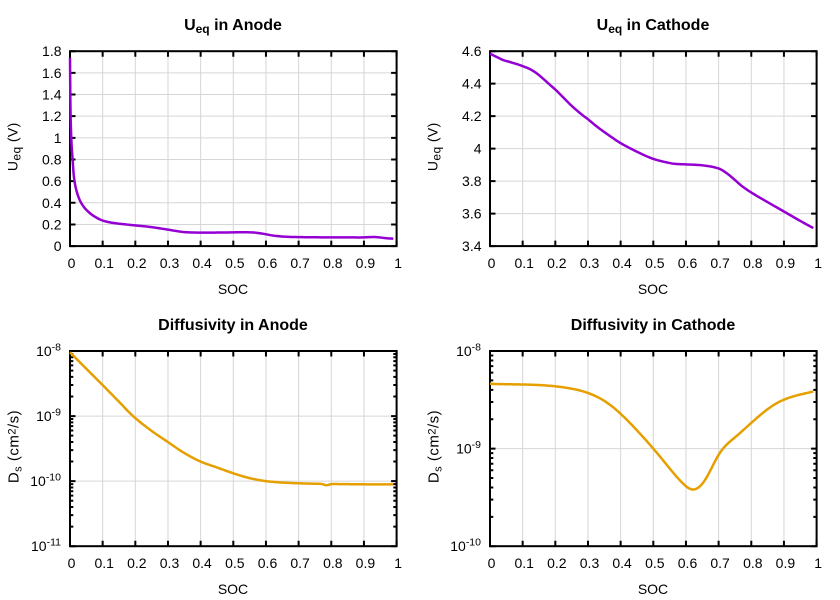  Describe the element at coordinates (653, 26) in the screenshot. I see `svg-text: Ueq in Cathode` at that location.